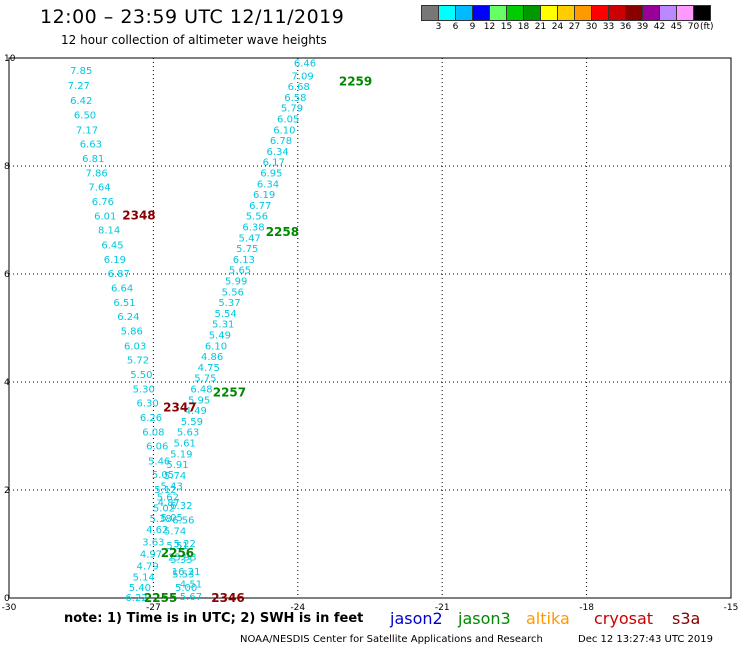 The image size is (740, 650). What do you see at coordinates (236, 281) in the screenshot?
I see `wave-height-point: 5.99` at bounding box center [236, 281].